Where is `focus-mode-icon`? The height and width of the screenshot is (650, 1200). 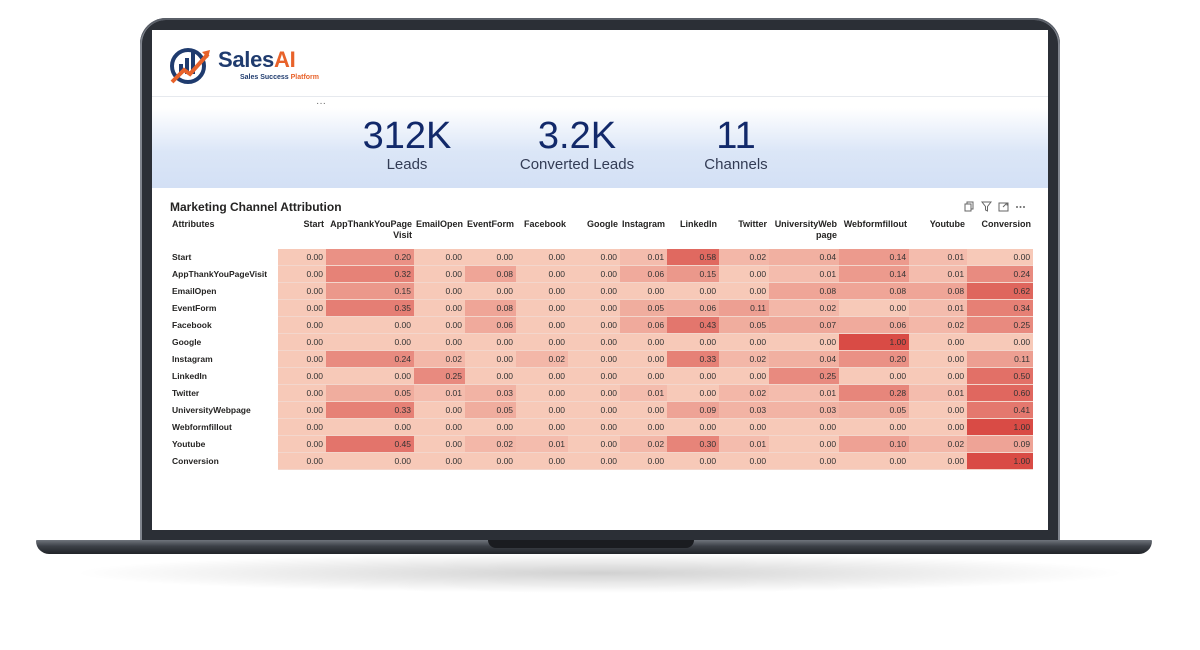 focus-mode-icon is located at coordinates (1003, 206).